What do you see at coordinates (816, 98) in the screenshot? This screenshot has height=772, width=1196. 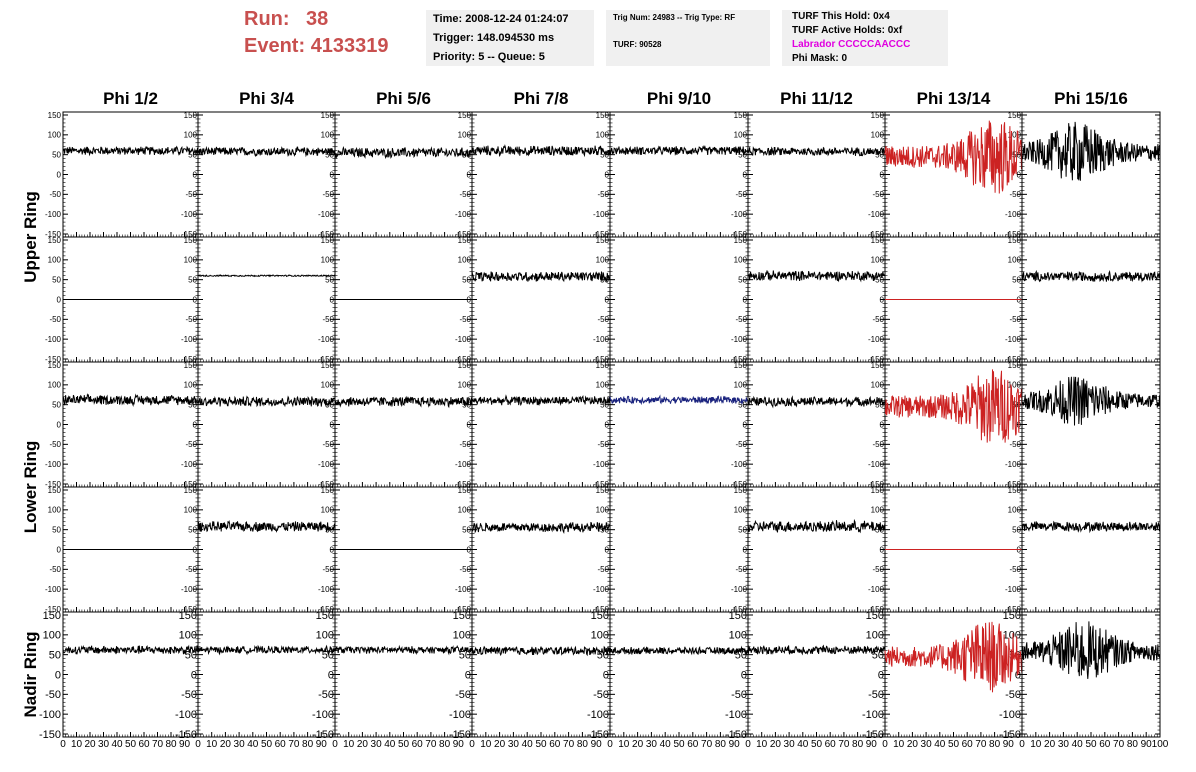 I see `column-header: Phi 11/12` at bounding box center [816, 98].